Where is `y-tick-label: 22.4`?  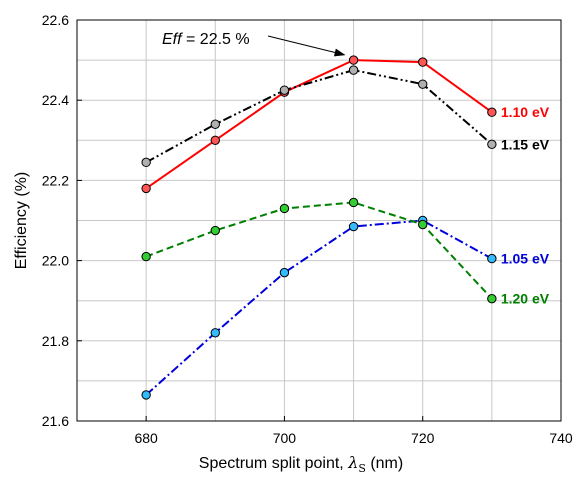
y-tick-label: 22.4 is located at coordinates (55, 100).